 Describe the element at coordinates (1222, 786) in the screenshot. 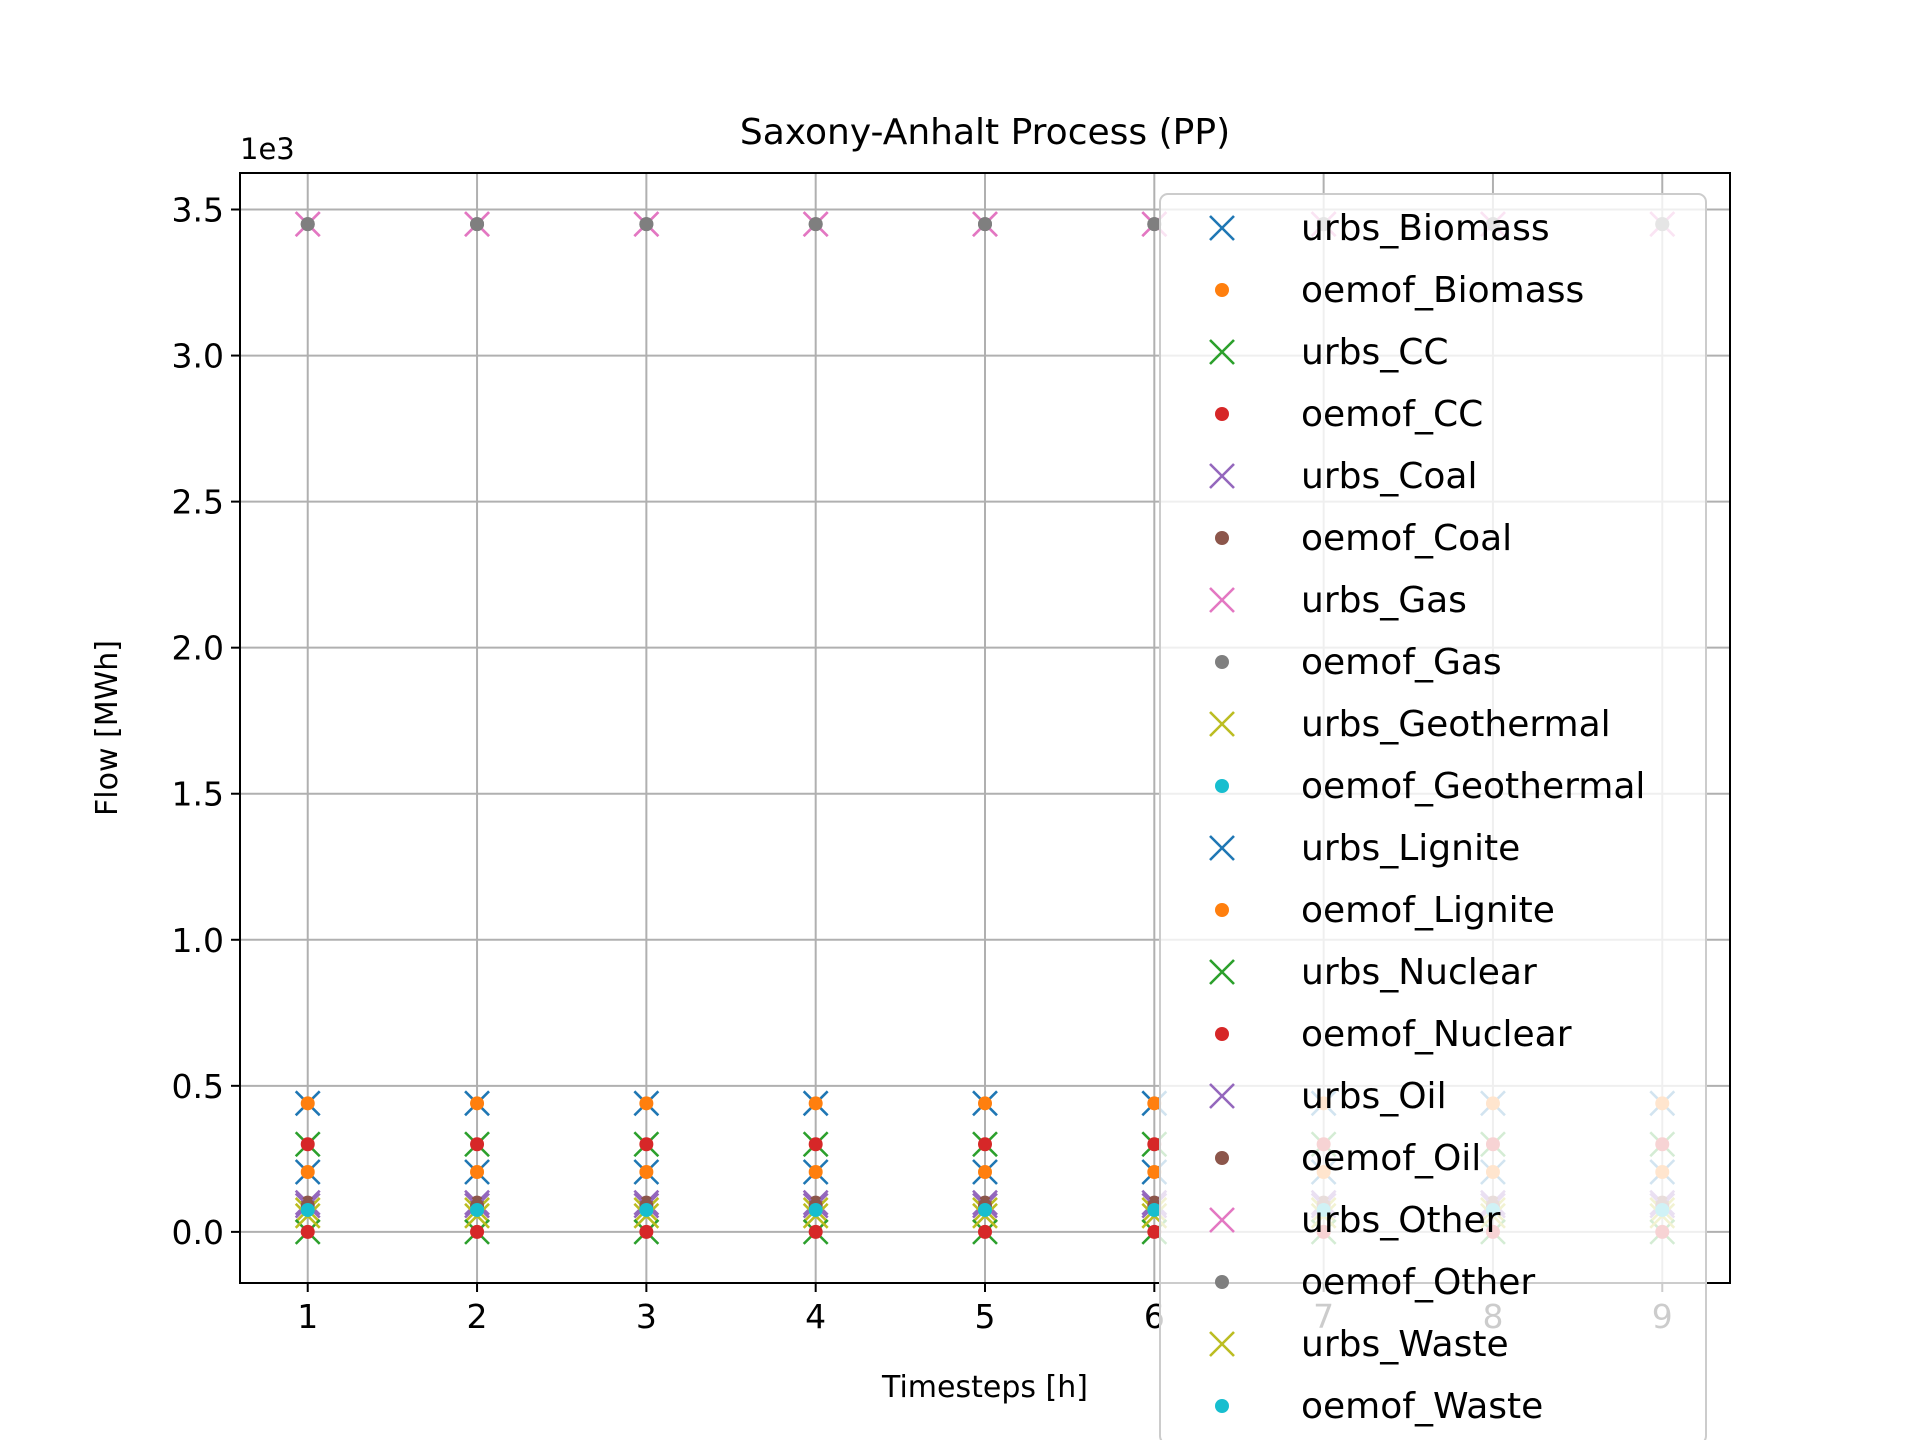

I see `legend-marker-oemof-geothermal` at that location.